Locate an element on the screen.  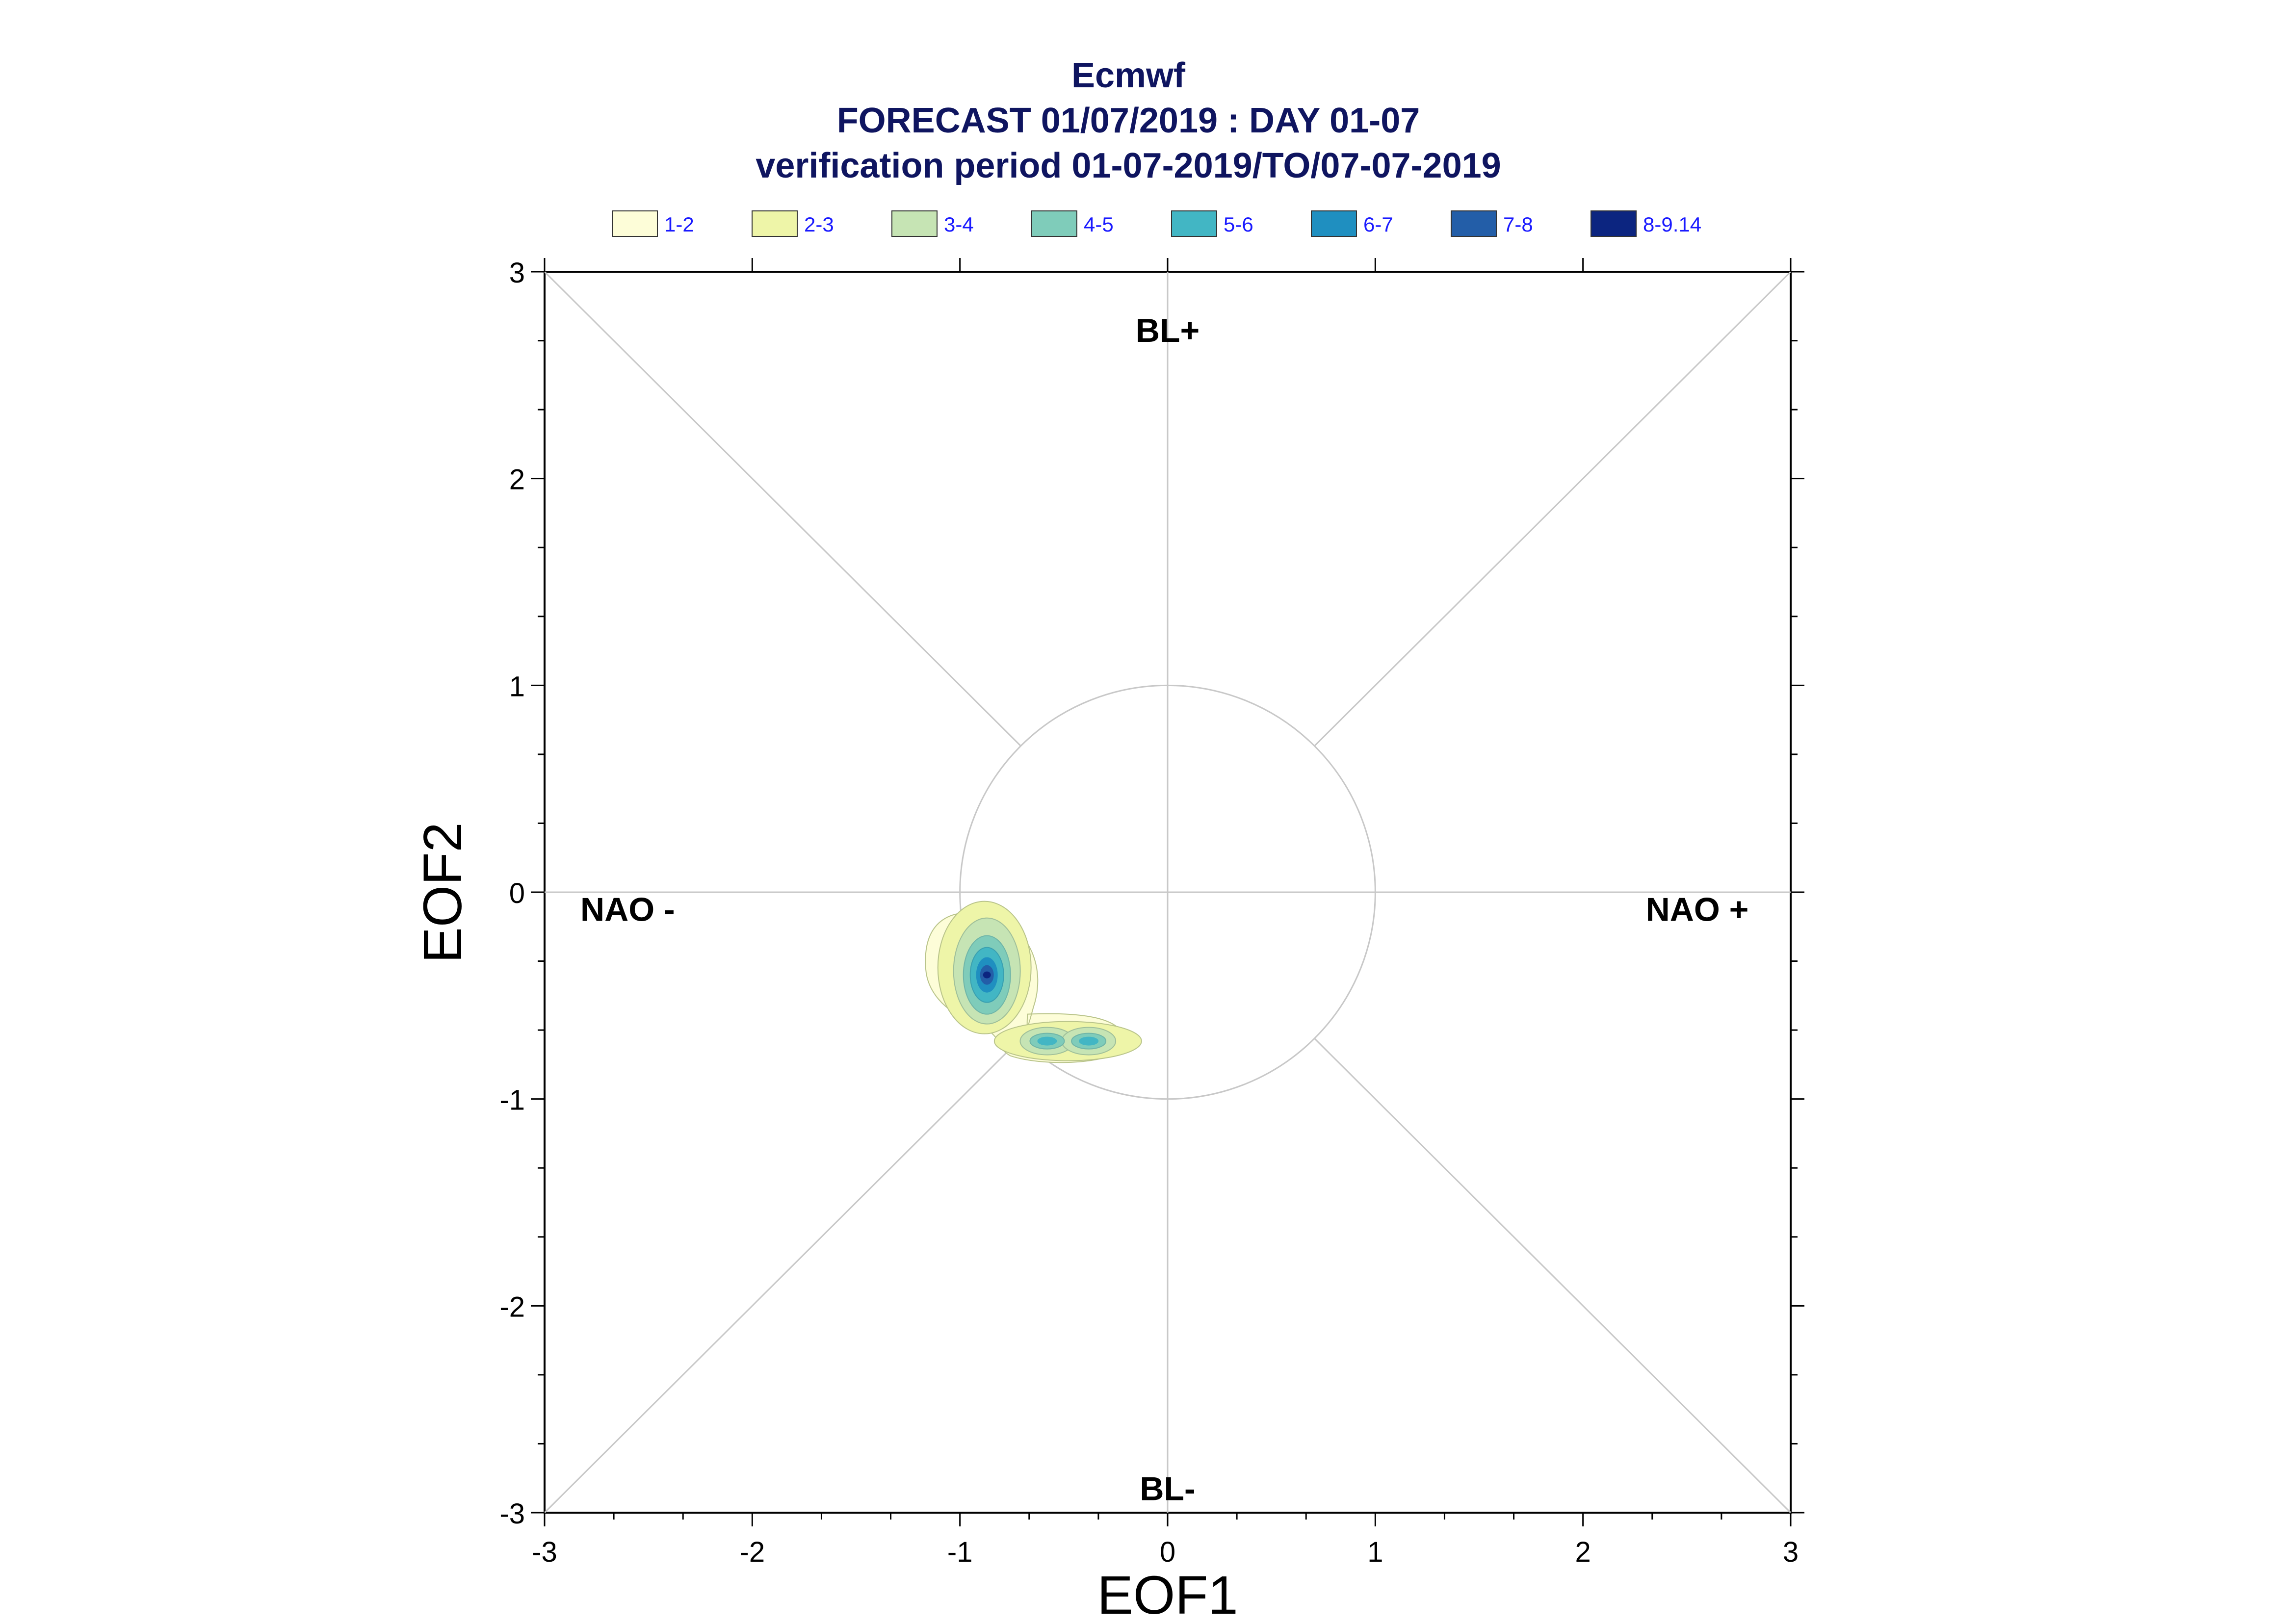
chart-title: Ecmwf is located at coordinates (1128, 75).